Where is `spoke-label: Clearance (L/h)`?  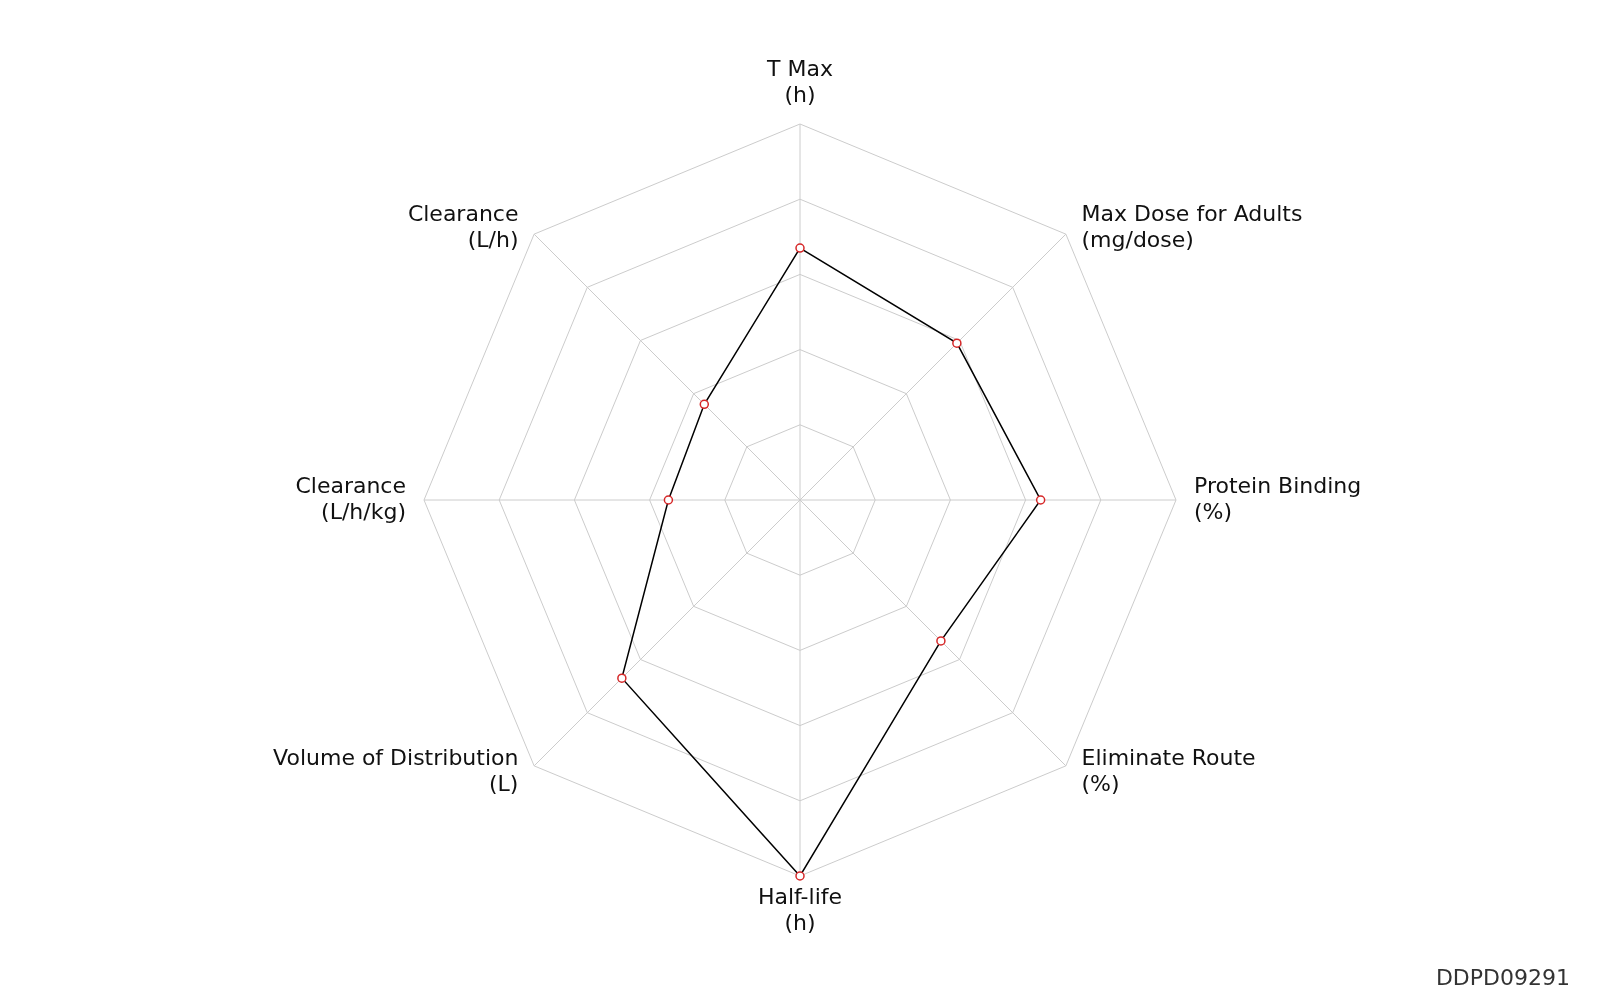
spoke-label: Clearance (L/h) is located at coordinates (463, 227).